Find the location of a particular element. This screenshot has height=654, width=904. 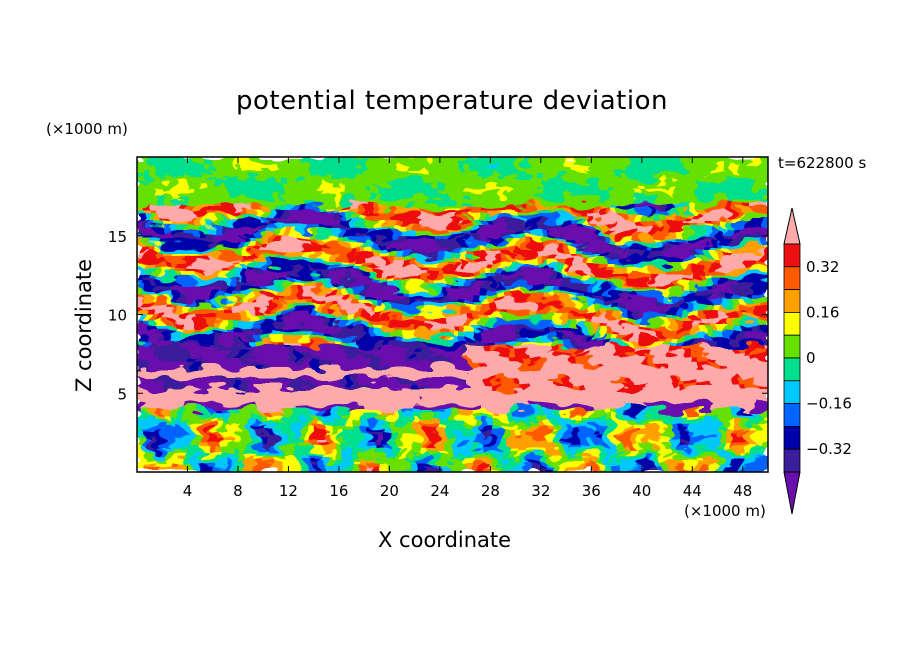

z-unit-label: (×1000 m) is located at coordinates (87, 129).